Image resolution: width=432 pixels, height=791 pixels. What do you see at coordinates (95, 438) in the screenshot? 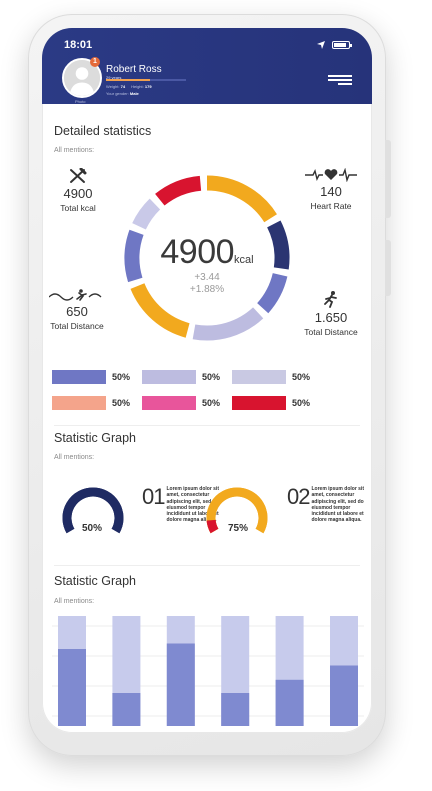
I see `statistic-graph-1-title: Statistic Graph` at bounding box center [95, 438].